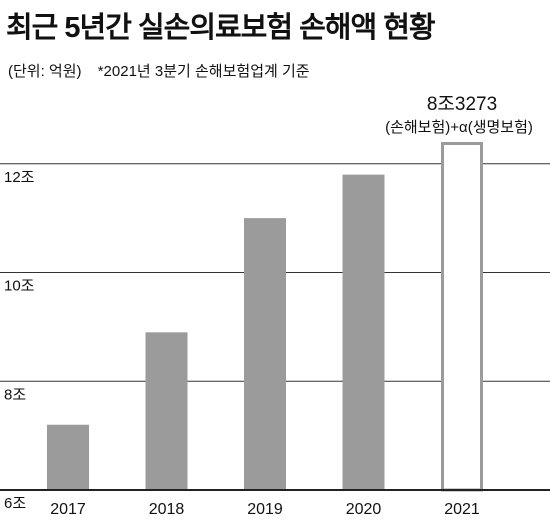 Image resolution: width=550 pixels, height=522 pixels. What do you see at coordinates (462, 104) in the screenshot?
I see `annotation-value: 8조3273` at bounding box center [462, 104].